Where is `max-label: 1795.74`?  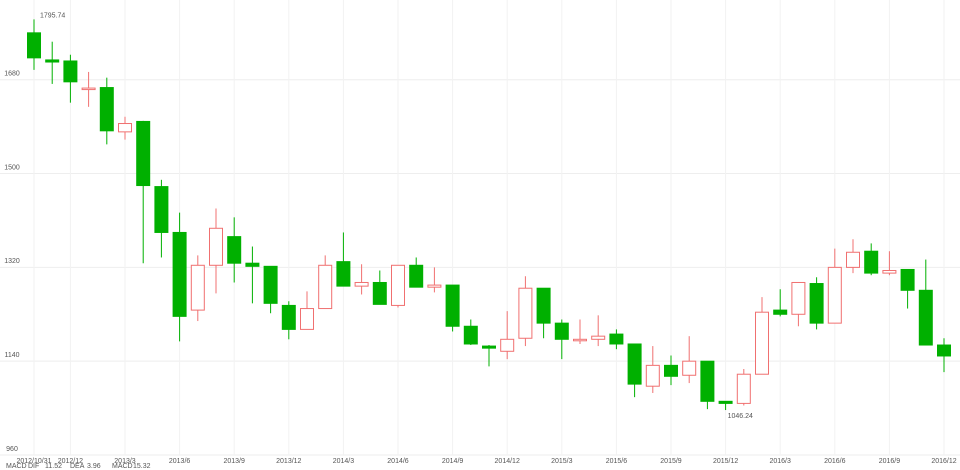 max-label: 1795.74 is located at coordinates (52, 15).